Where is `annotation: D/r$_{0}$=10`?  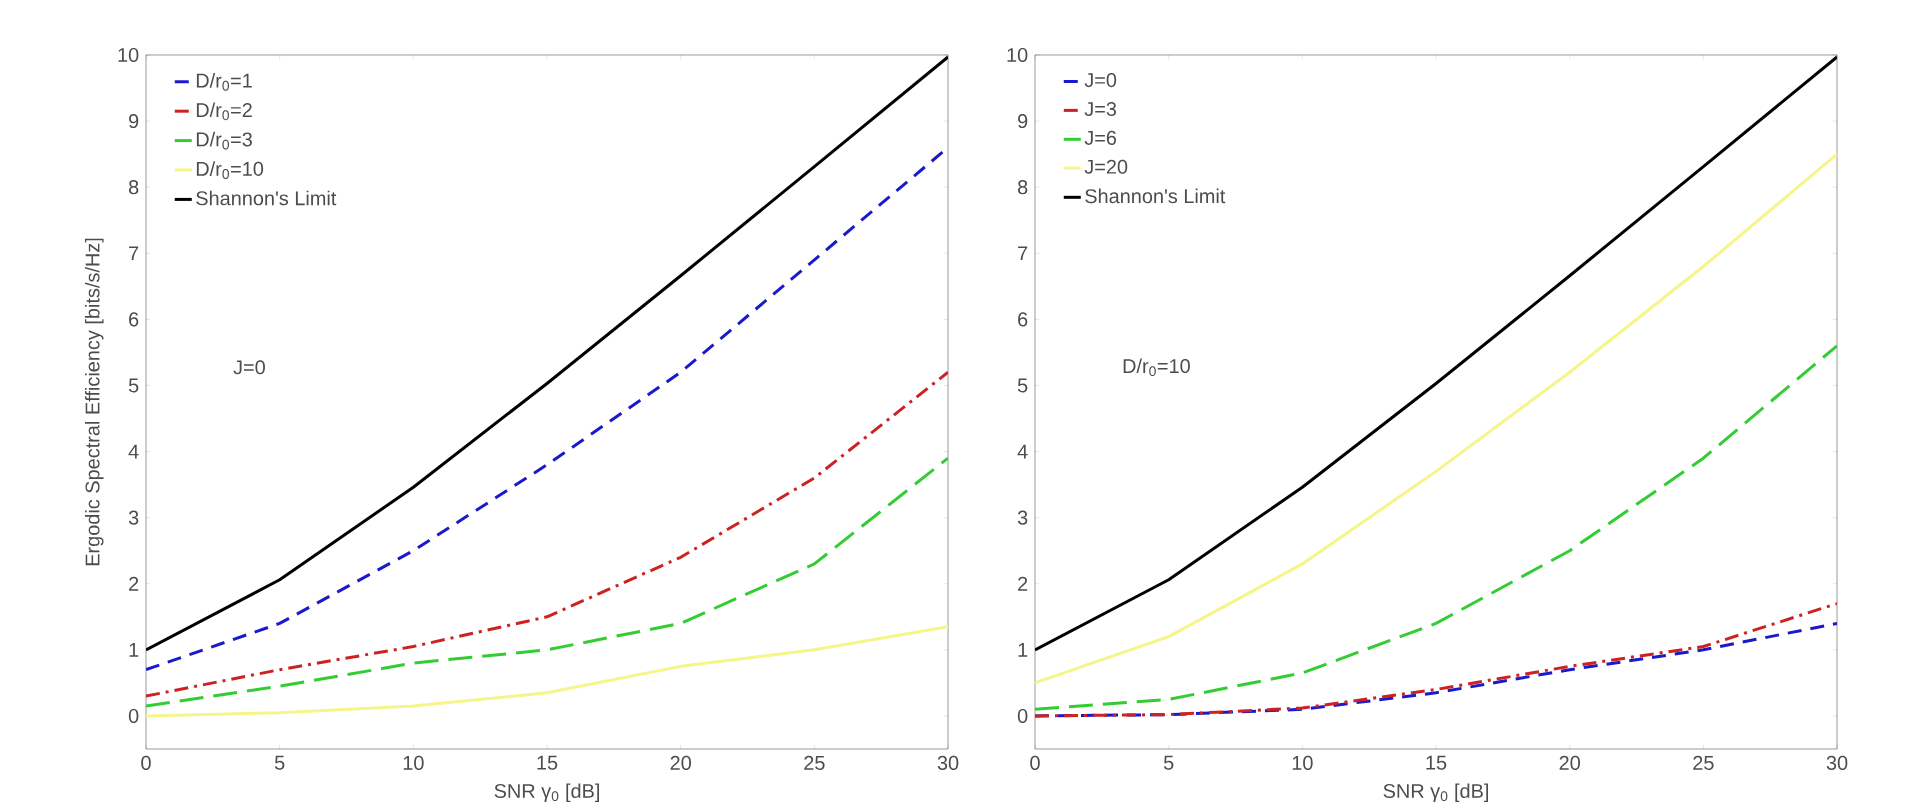 annotation: D/r$_{0}$=10 is located at coordinates (1156, 367).